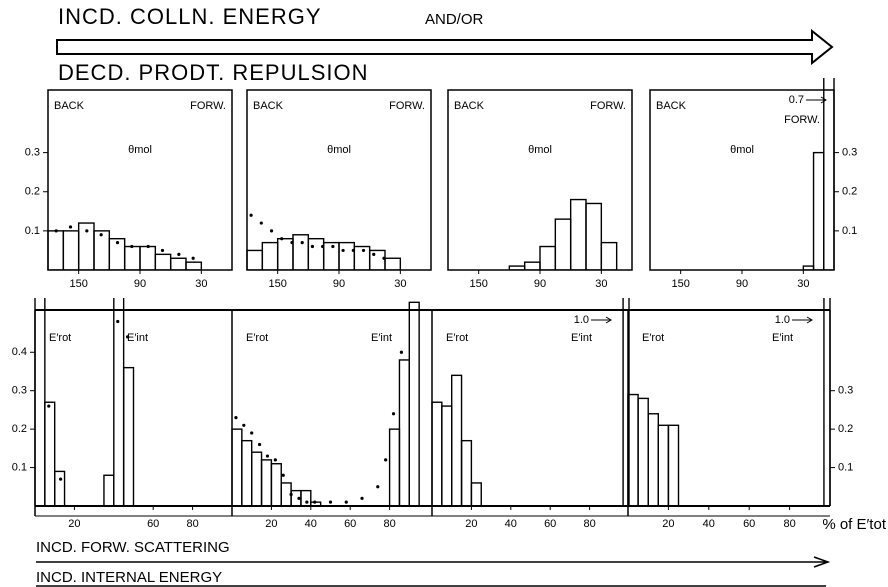 The height and width of the screenshot is (587, 888). Describe the element at coordinates (213, 72) in the screenshot. I see `header-line2: DECD. PRODT. REPULSION` at that location.